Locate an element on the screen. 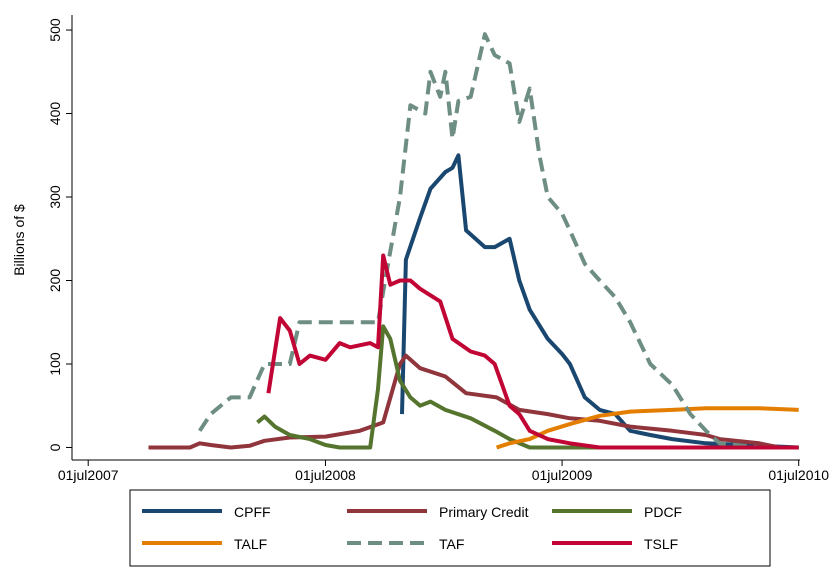 Image resolution: width=837 pixels, height=578 pixels. x-tick-label: 01jul2010 is located at coordinates (798, 475).